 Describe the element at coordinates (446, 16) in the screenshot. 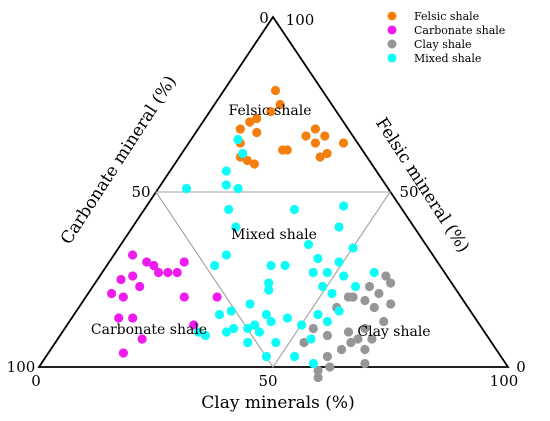

I see `legend-label-felsic: Felsic shale` at that location.